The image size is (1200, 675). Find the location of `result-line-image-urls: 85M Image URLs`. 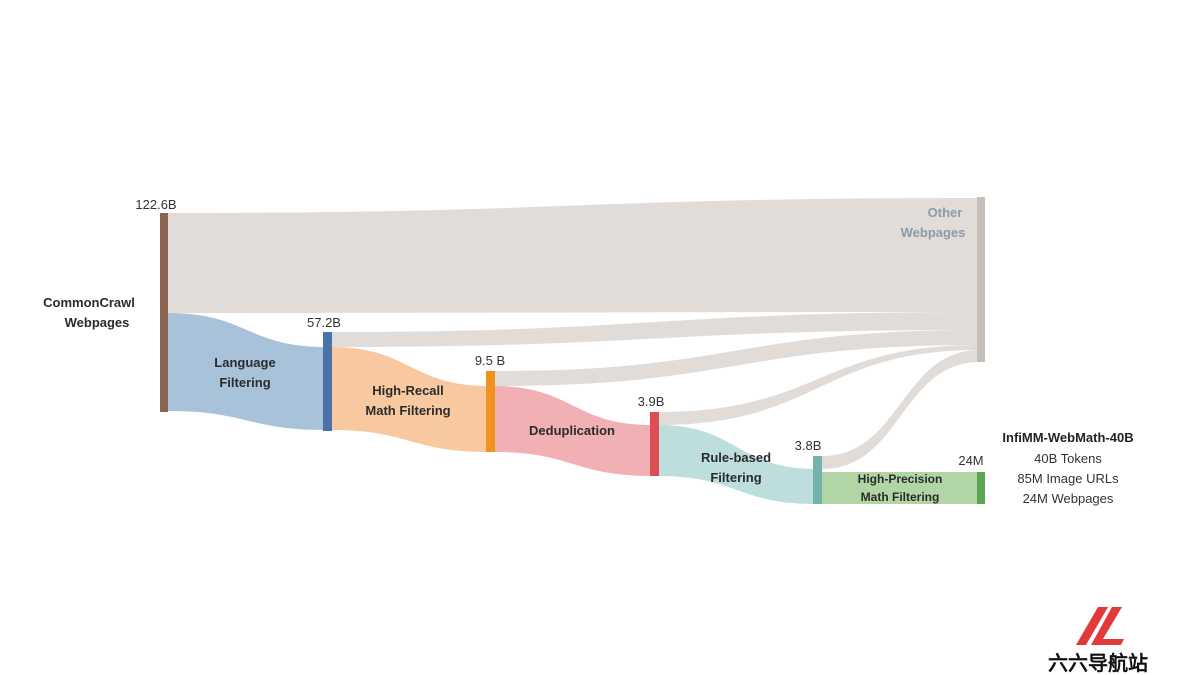

result-line-image-urls: 85M Image URLs is located at coordinates (1068, 478).